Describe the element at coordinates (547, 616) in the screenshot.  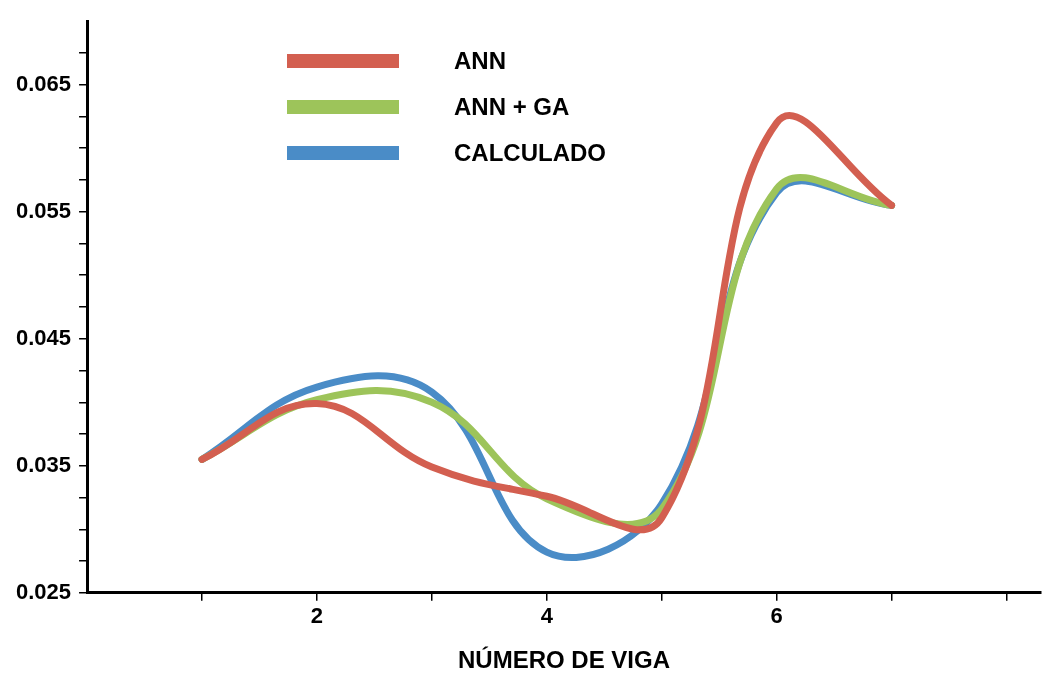
I see `x-tick-label: 4` at that location.